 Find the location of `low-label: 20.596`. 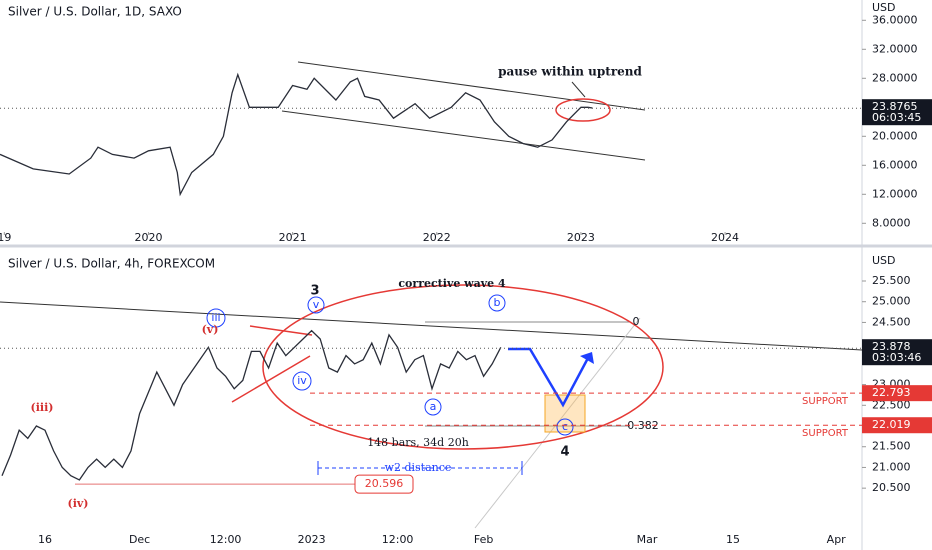

low-label: 20.596 is located at coordinates (384, 483).